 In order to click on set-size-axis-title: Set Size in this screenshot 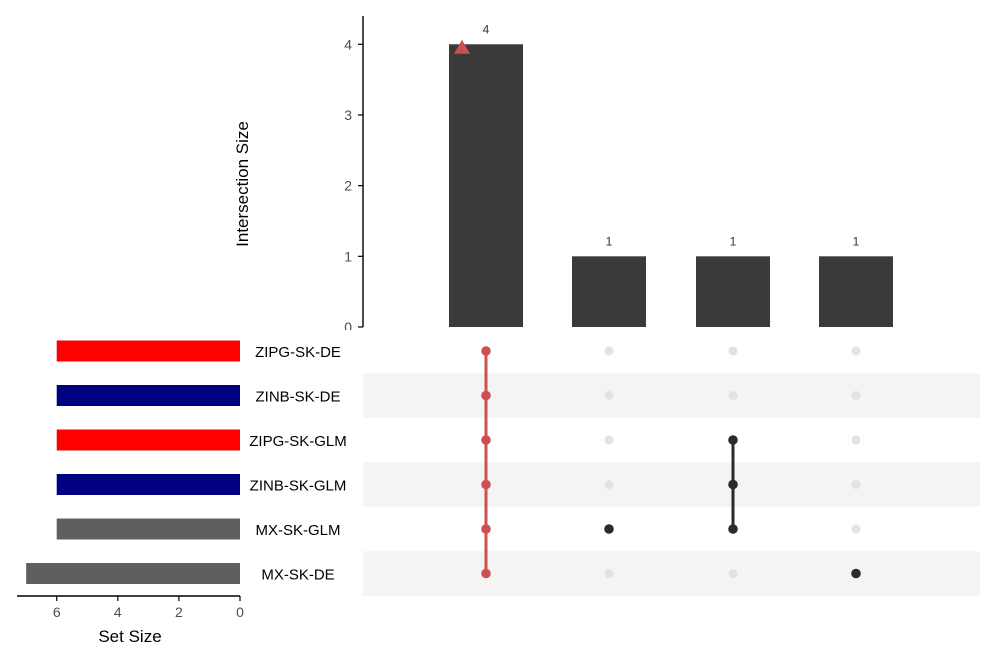, I will do `click(129, 636)`.